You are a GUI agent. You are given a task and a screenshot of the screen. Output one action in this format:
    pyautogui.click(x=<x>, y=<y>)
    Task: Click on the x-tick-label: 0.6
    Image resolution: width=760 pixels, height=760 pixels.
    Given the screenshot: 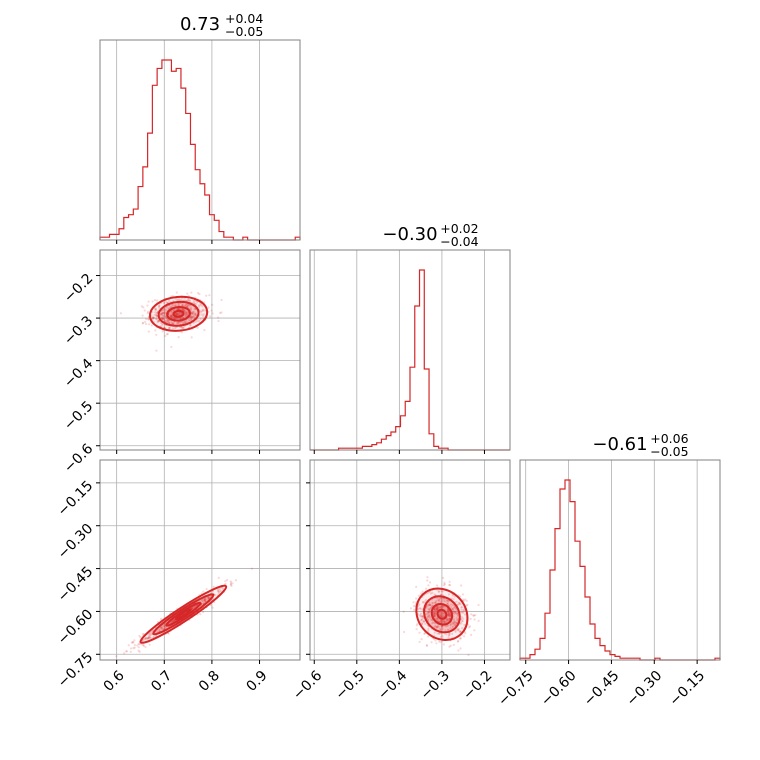 What is the action you would take?
    pyautogui.click(x=114, y=681)
    